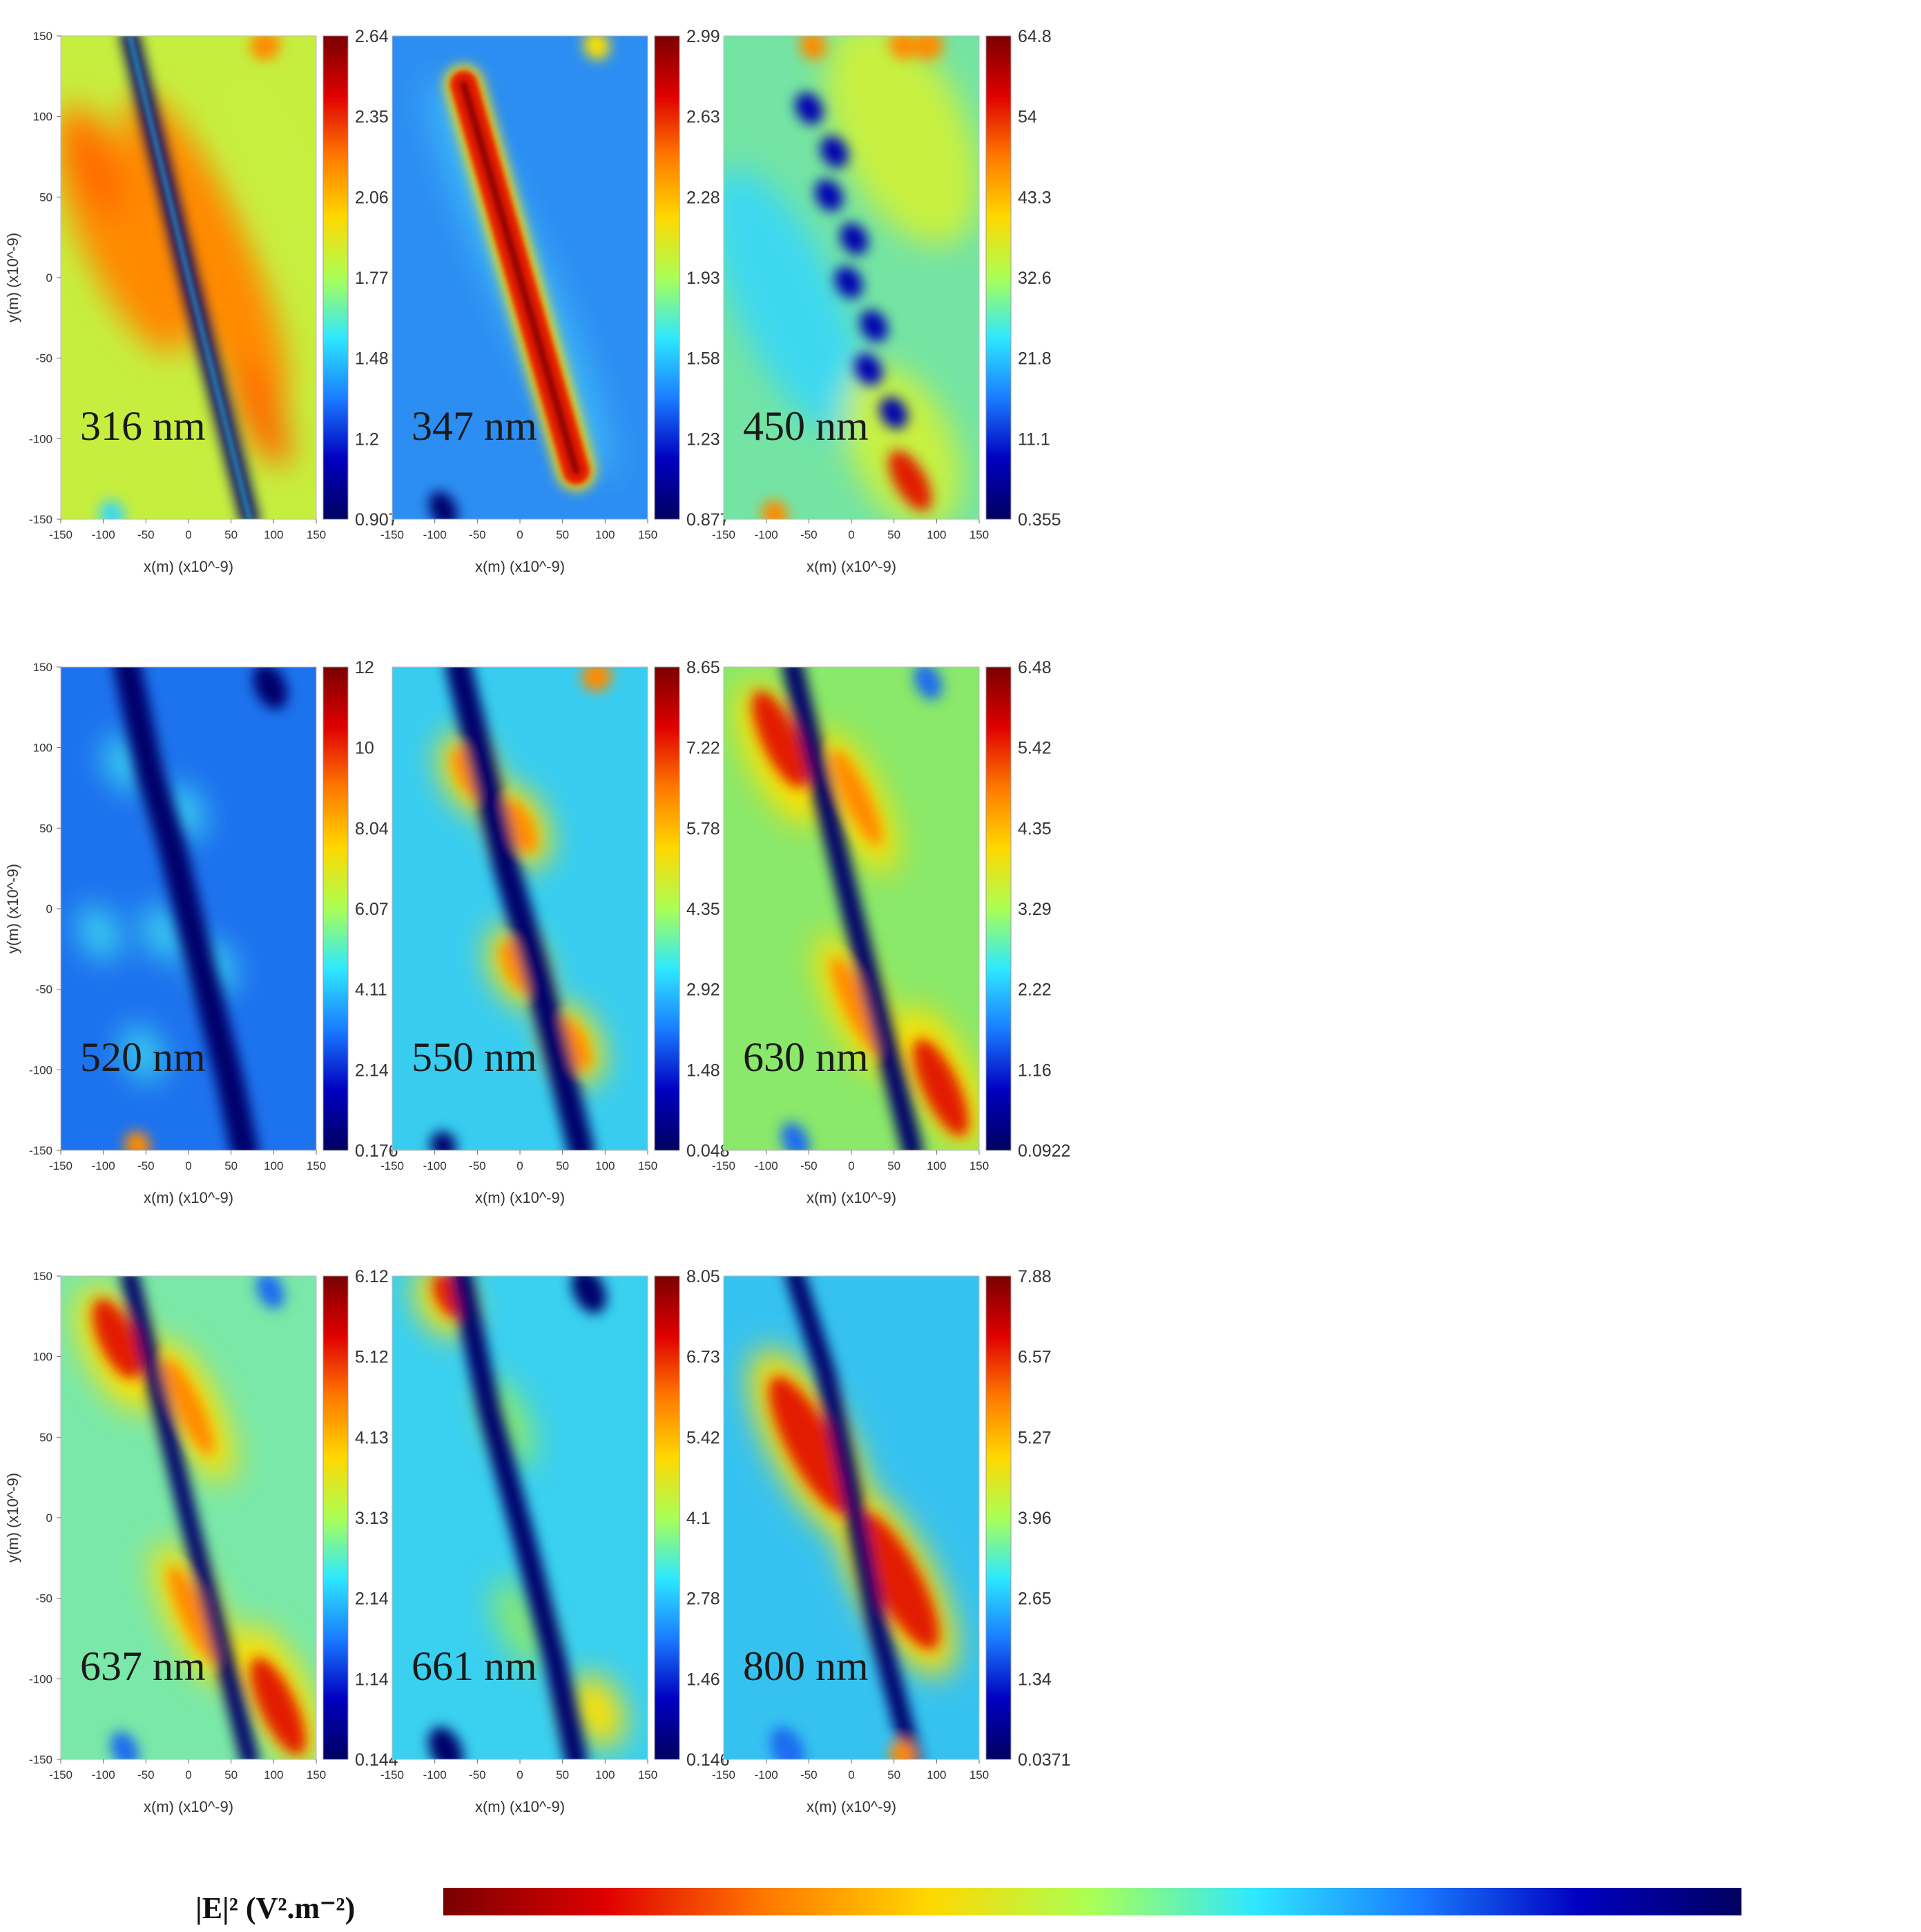 The height and width of the screenshot is (1932, 1921). What do you see at coordinates (1027, 909) in the screenshot?
I see `colorbar: 6.48 5.42 4.35 3.29 2.22 1.16 0.0922` at bounding box center [1027, 909].